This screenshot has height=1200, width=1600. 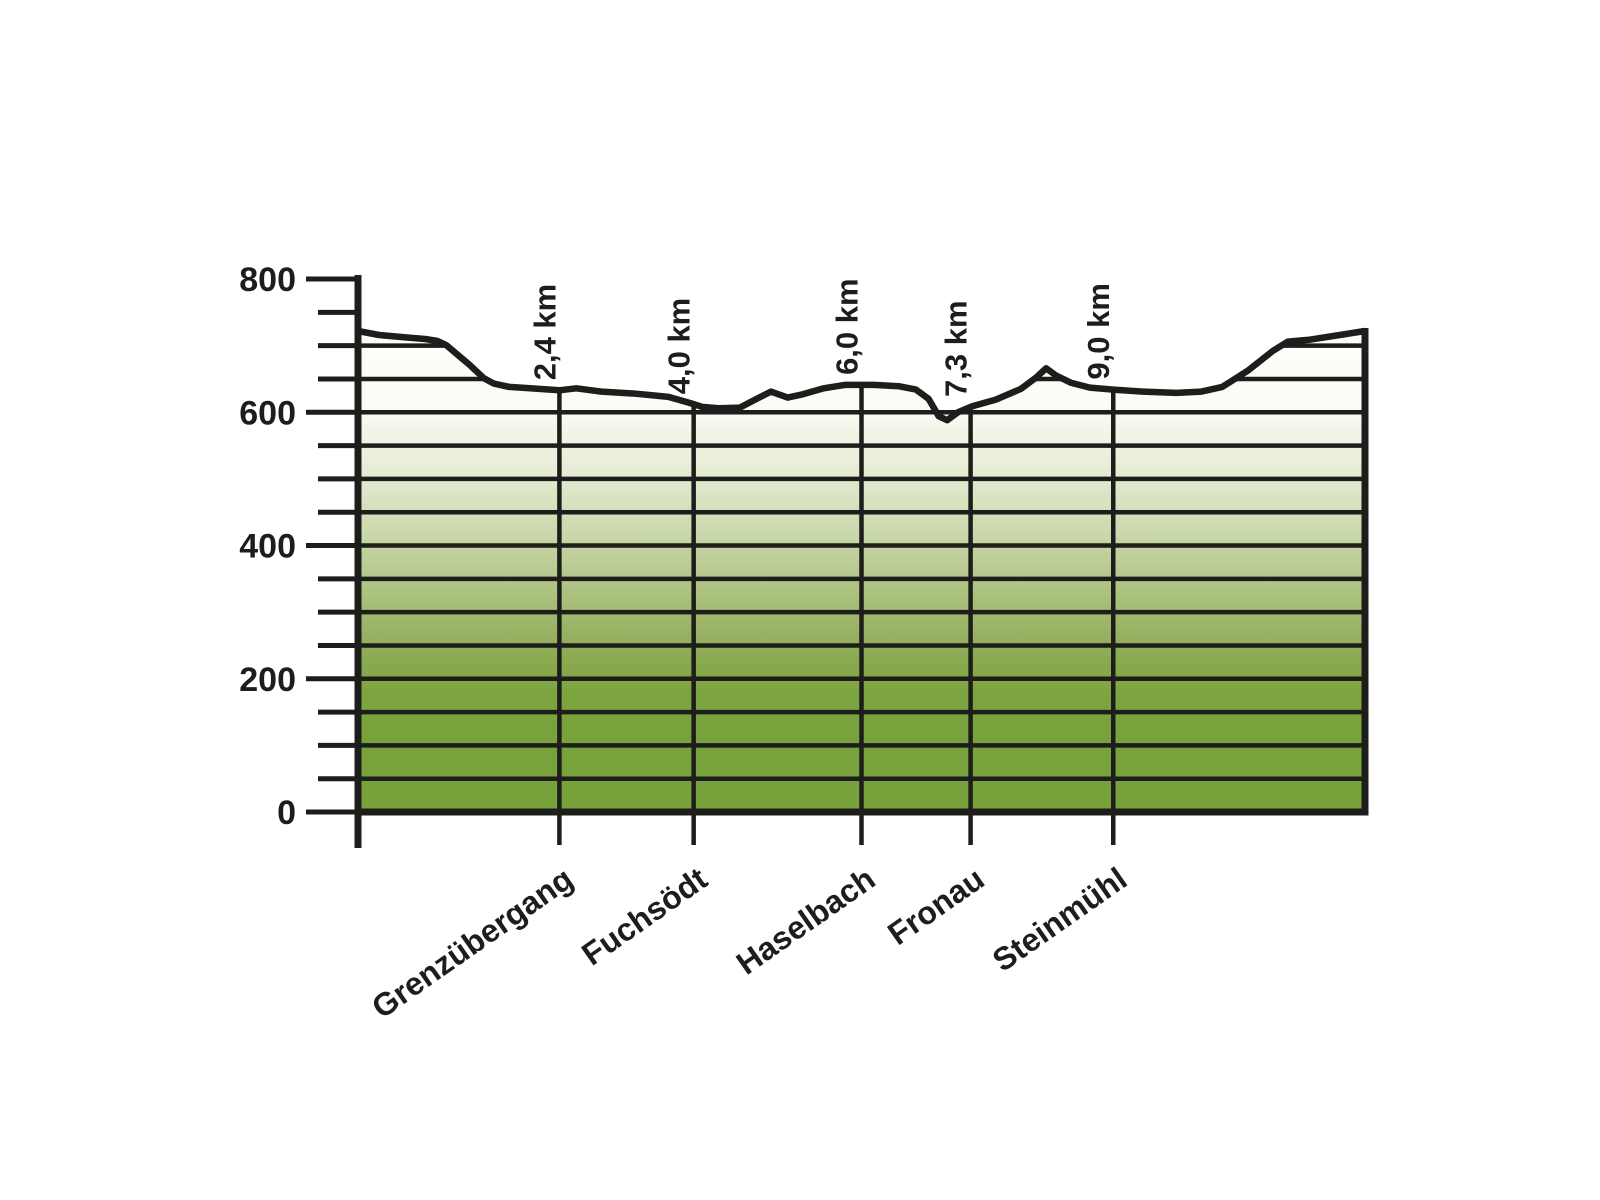 What do you see at coordinates (1059, 919) in the screenshot?
I see `station-label: Steinmühl` at bounding box center [1059, 919].